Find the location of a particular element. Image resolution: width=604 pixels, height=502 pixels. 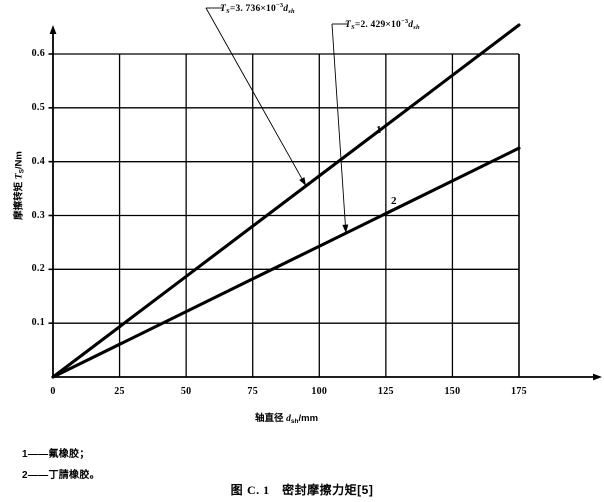

annotation-equation-series-2: TS=2. 429×10−3dsh is located at coordinates (382, 24).